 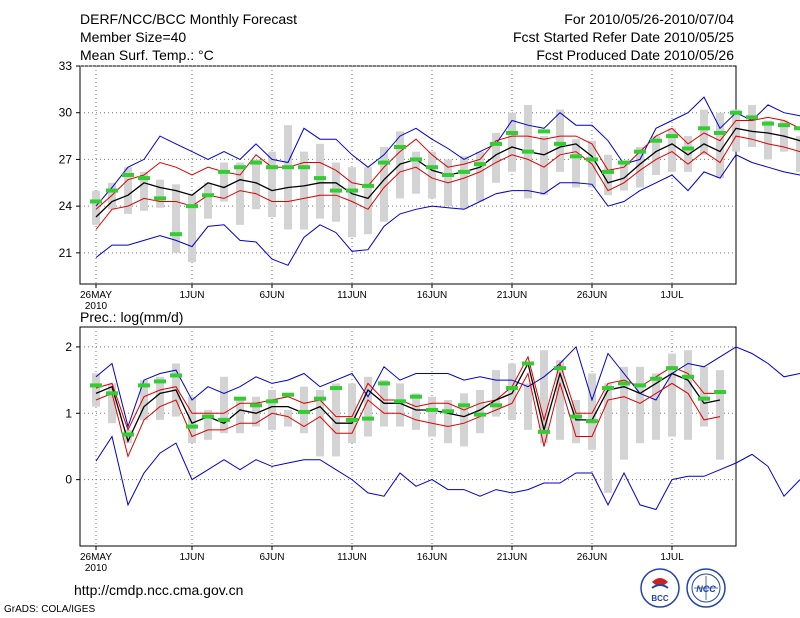 I want to click on x-year-label: 2010, so click(x=96, y=306).